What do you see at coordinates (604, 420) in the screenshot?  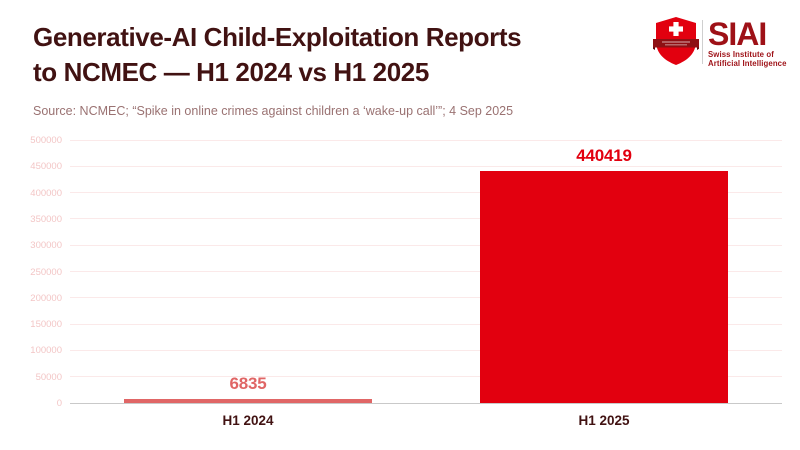 I see `x-tick-label: H1 2025` at bounding box center [604, 420].